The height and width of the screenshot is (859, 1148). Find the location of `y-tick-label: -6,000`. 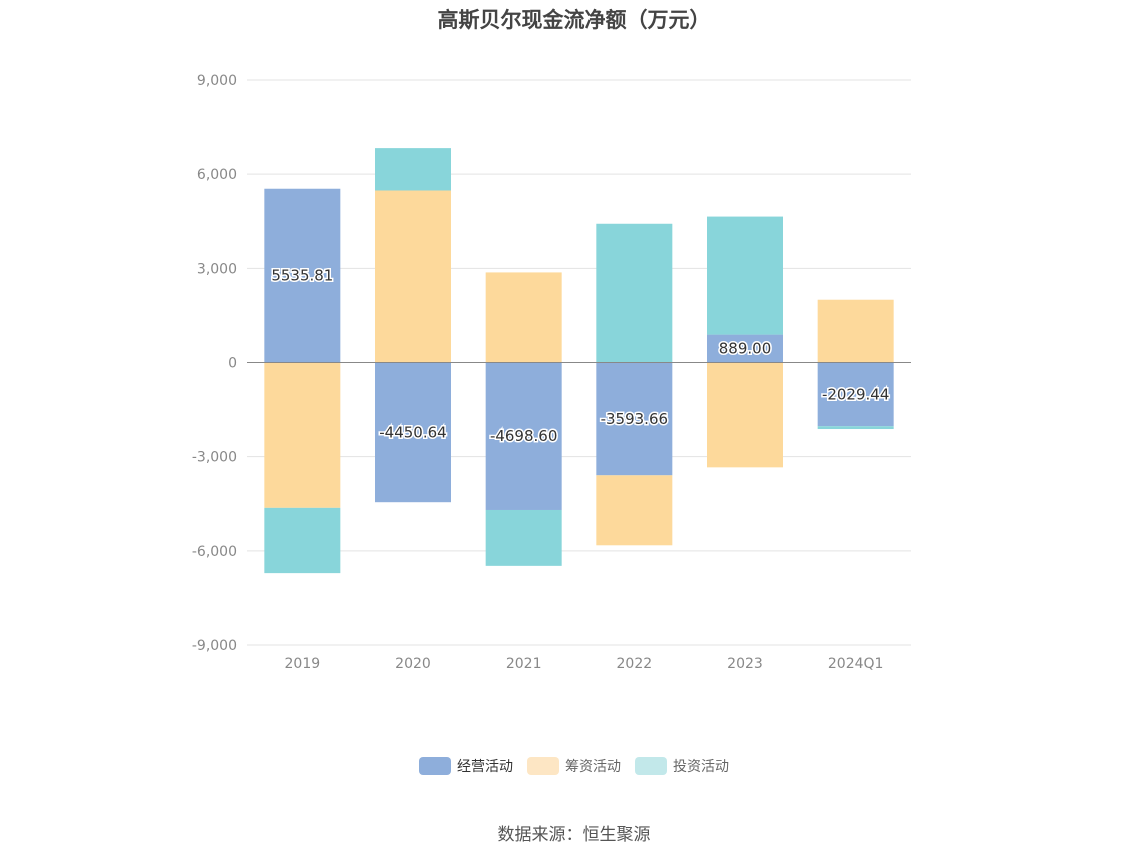

y-tick-label: -6,000 is located at coordinates (214, 552).